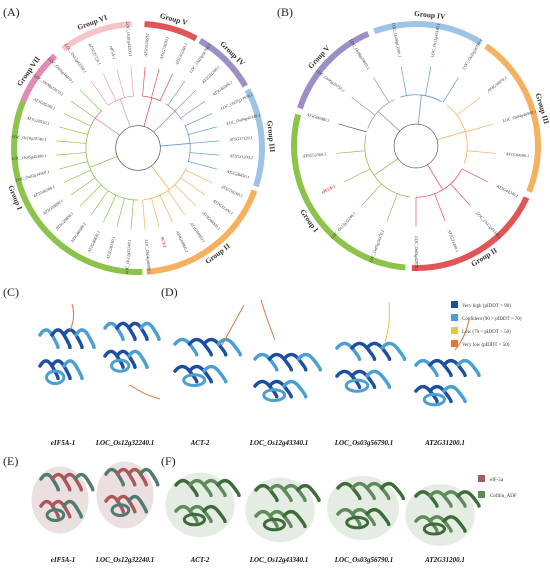 The image size is (550, 568). Describe the element at coordinates (440, 515) in the screenshot. I see `structure-f4-surface` at that location.